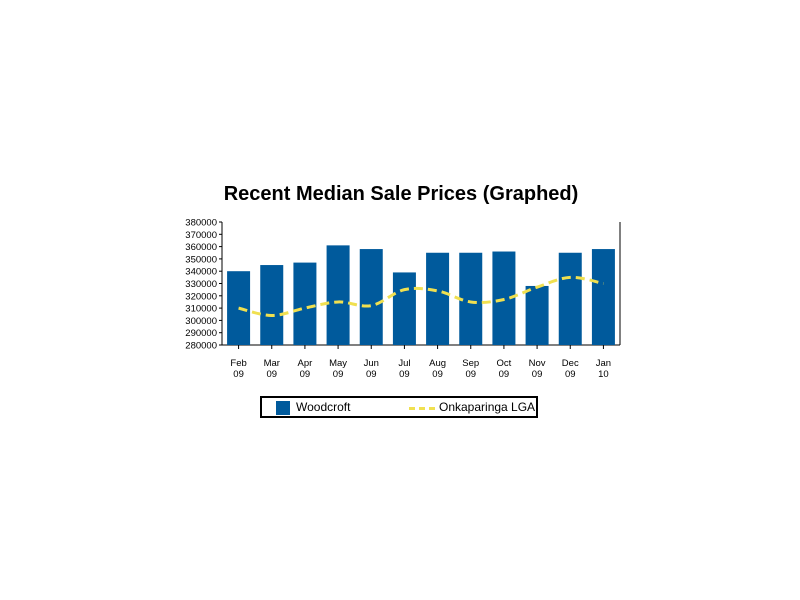 The image size is (800, 600). I want to click on y-tick-label: 350000, so click(201, 259).